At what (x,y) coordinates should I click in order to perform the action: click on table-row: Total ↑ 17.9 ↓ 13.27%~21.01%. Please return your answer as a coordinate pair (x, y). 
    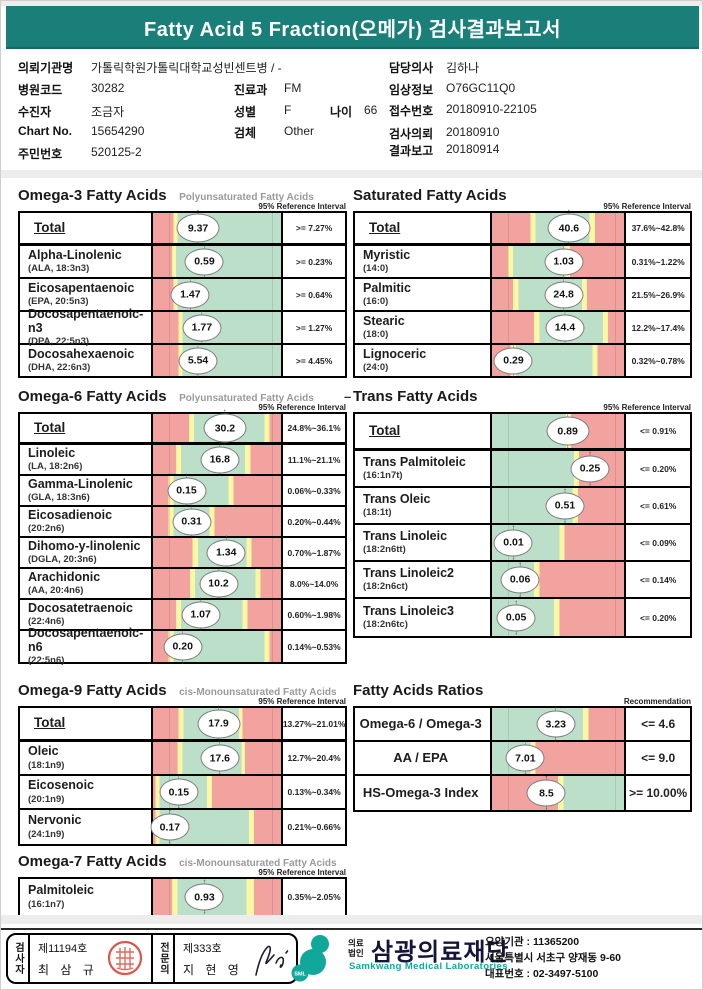
    Looking at the image, I should click on (182, 723).